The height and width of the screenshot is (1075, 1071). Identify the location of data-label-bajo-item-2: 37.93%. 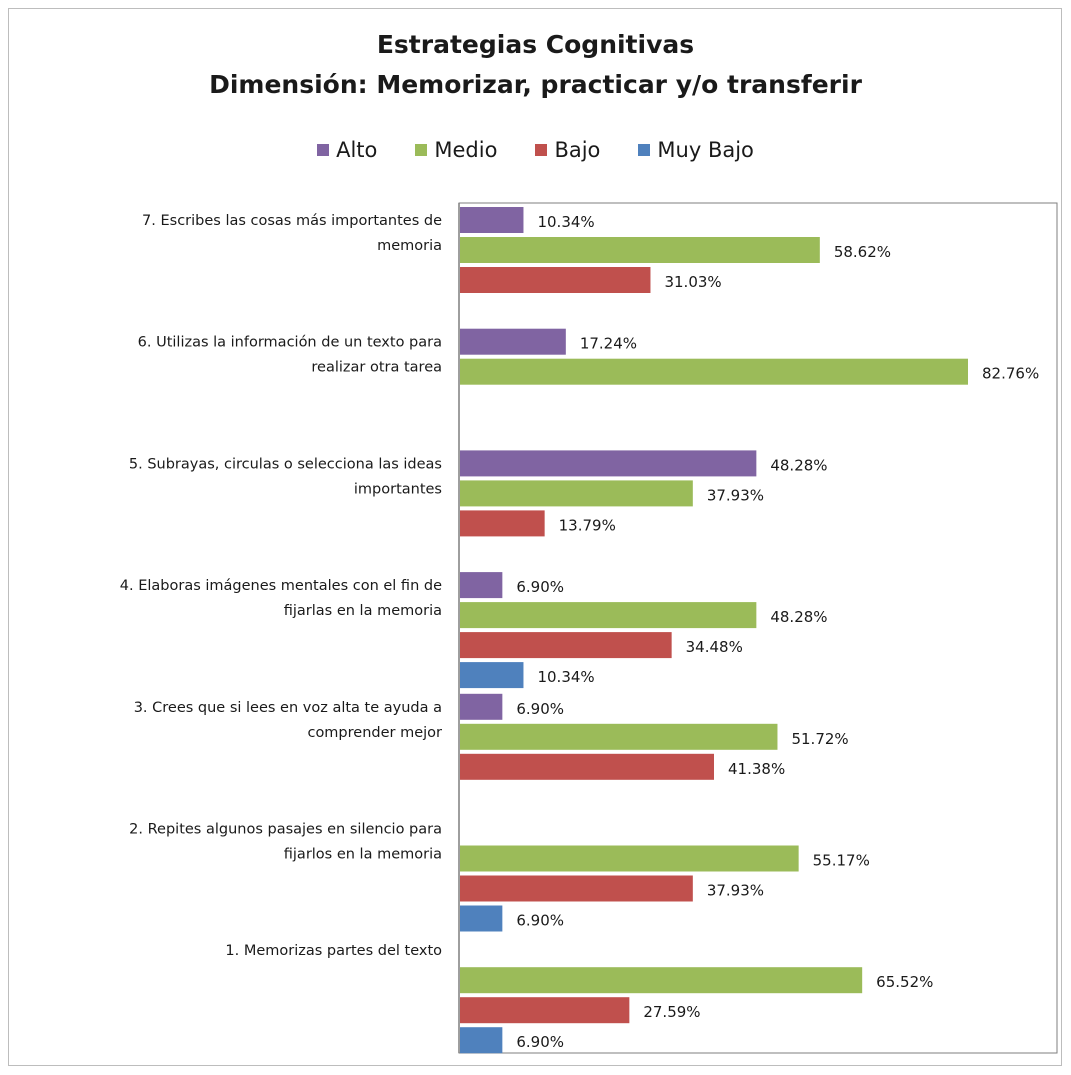
(735, 891).